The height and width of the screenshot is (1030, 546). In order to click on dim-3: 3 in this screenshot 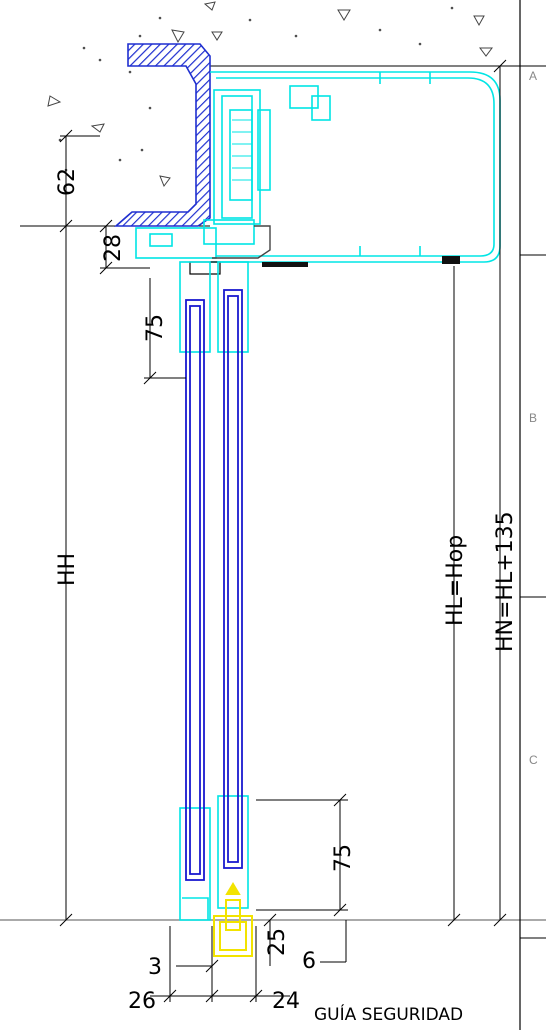, I will do `click(155, 967)`.